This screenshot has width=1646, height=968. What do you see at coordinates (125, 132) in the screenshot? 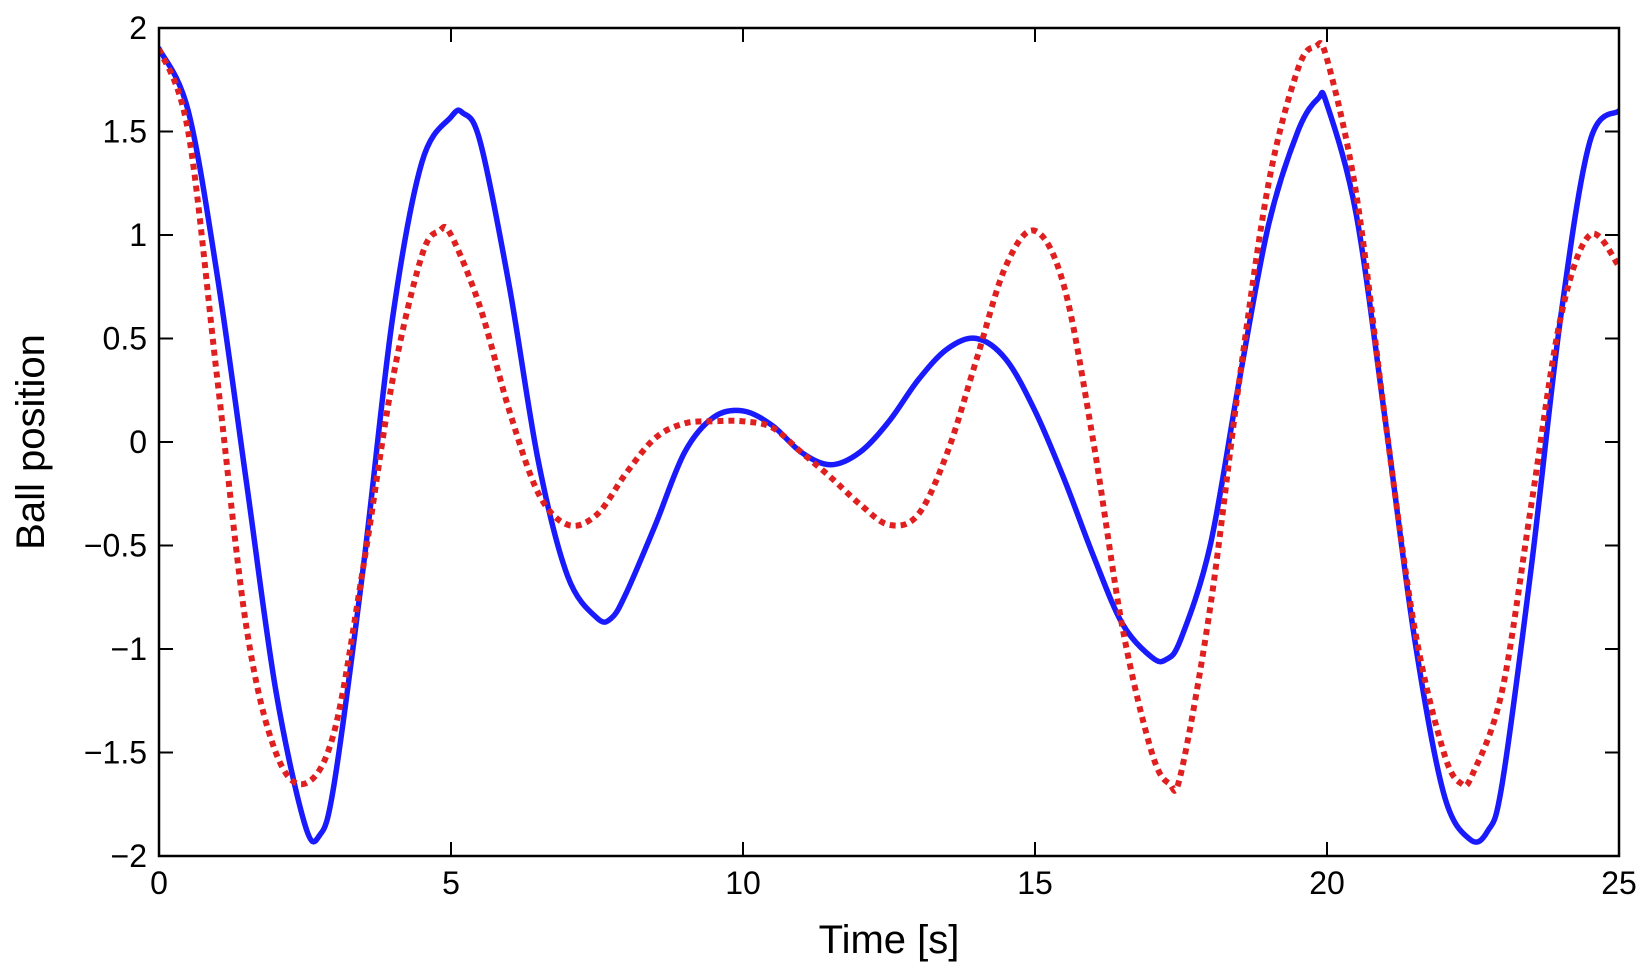
I see `y-tick-label: 1.5` at bounding box center [125, 132].